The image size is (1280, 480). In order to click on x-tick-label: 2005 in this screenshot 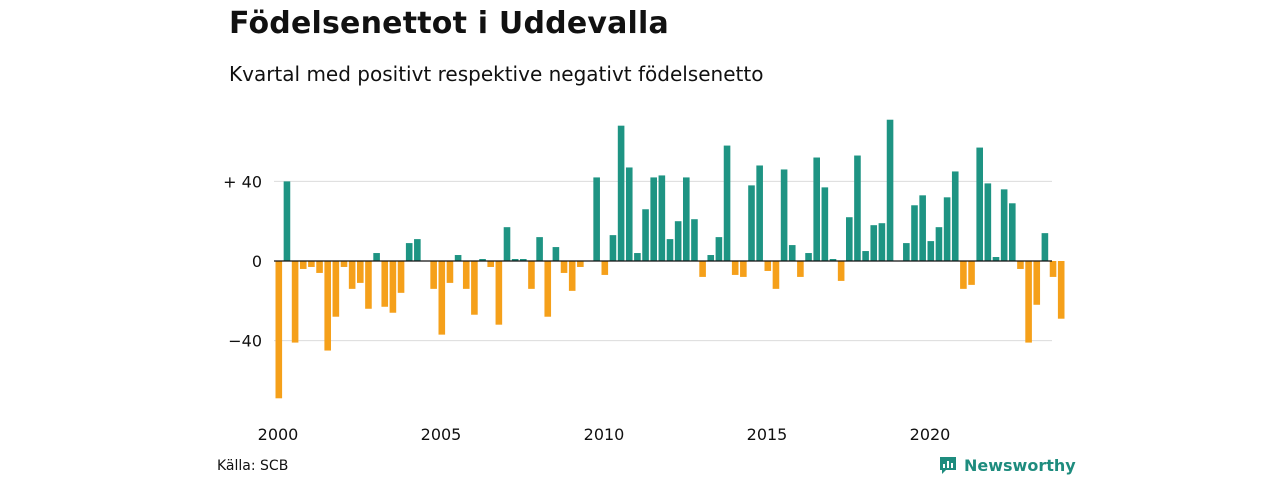, I will do `click(441, 434)`.